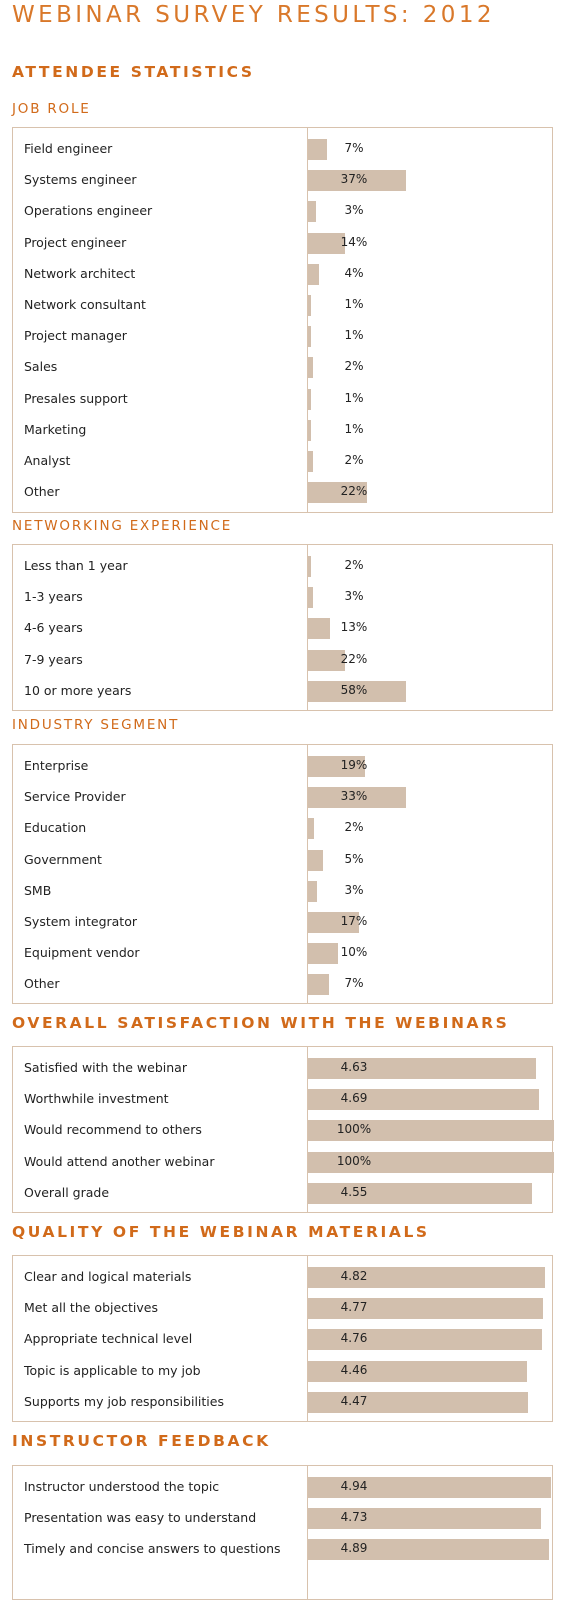 Image resolution: width=570 pixels, height=1600 pixels. I want to click on data-label: 4.47, so click(354, 1400).